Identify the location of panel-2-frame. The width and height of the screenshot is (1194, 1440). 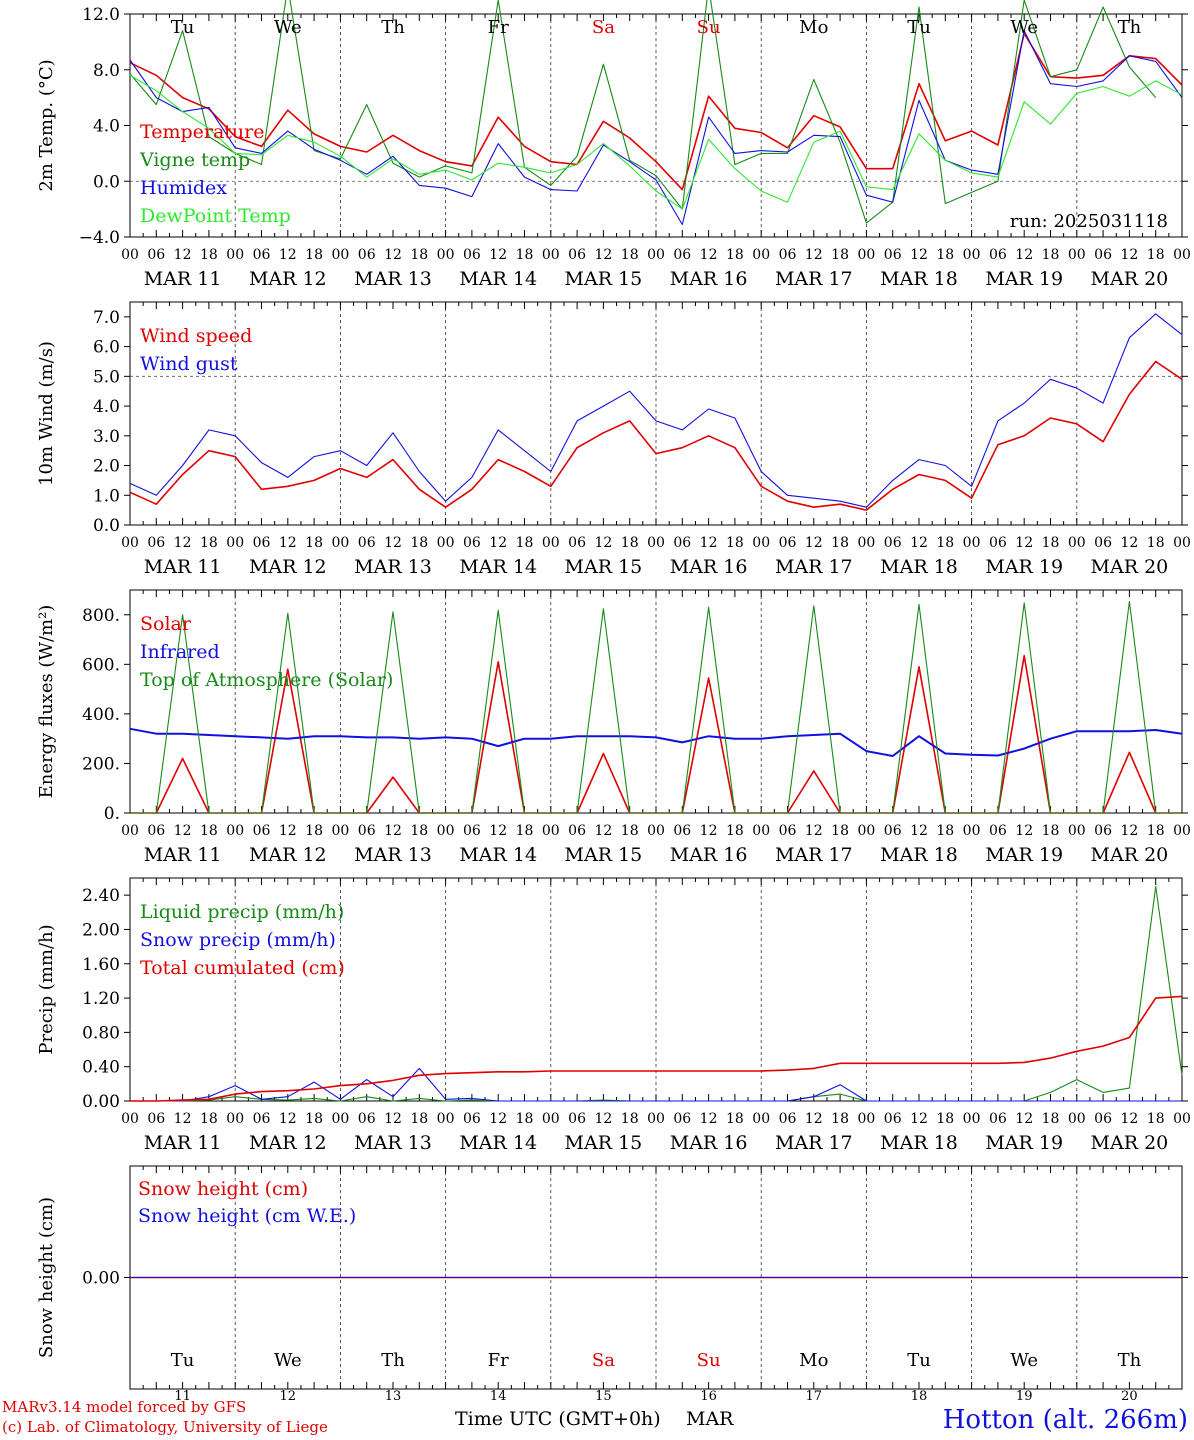
(656, 413).